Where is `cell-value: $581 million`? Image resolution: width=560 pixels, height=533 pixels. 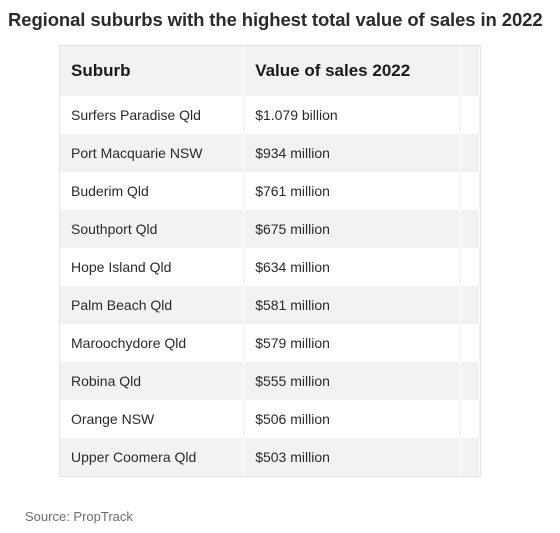
cell-value: $581 million is located at coordinates (352, 305).